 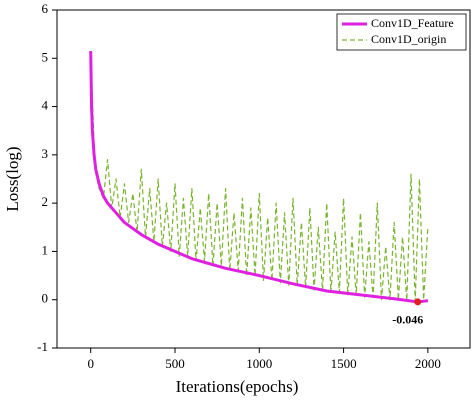 I want to click on x-tick-label: 0, so click(x=90, y=363).